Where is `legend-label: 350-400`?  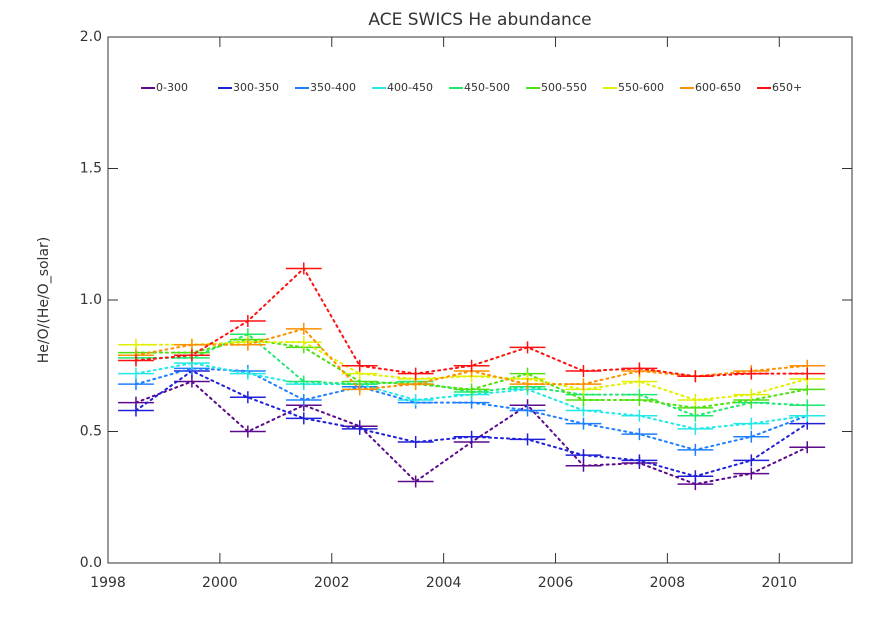 legend-label: 350-400 is located at coordinates (333, 87).